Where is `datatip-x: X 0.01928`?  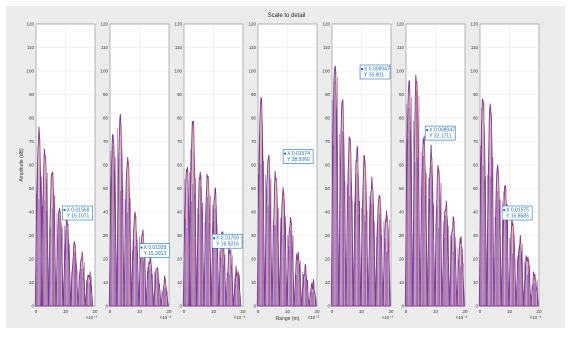
datatip-x: X 0.01928 is located at coordinates (155, 248).